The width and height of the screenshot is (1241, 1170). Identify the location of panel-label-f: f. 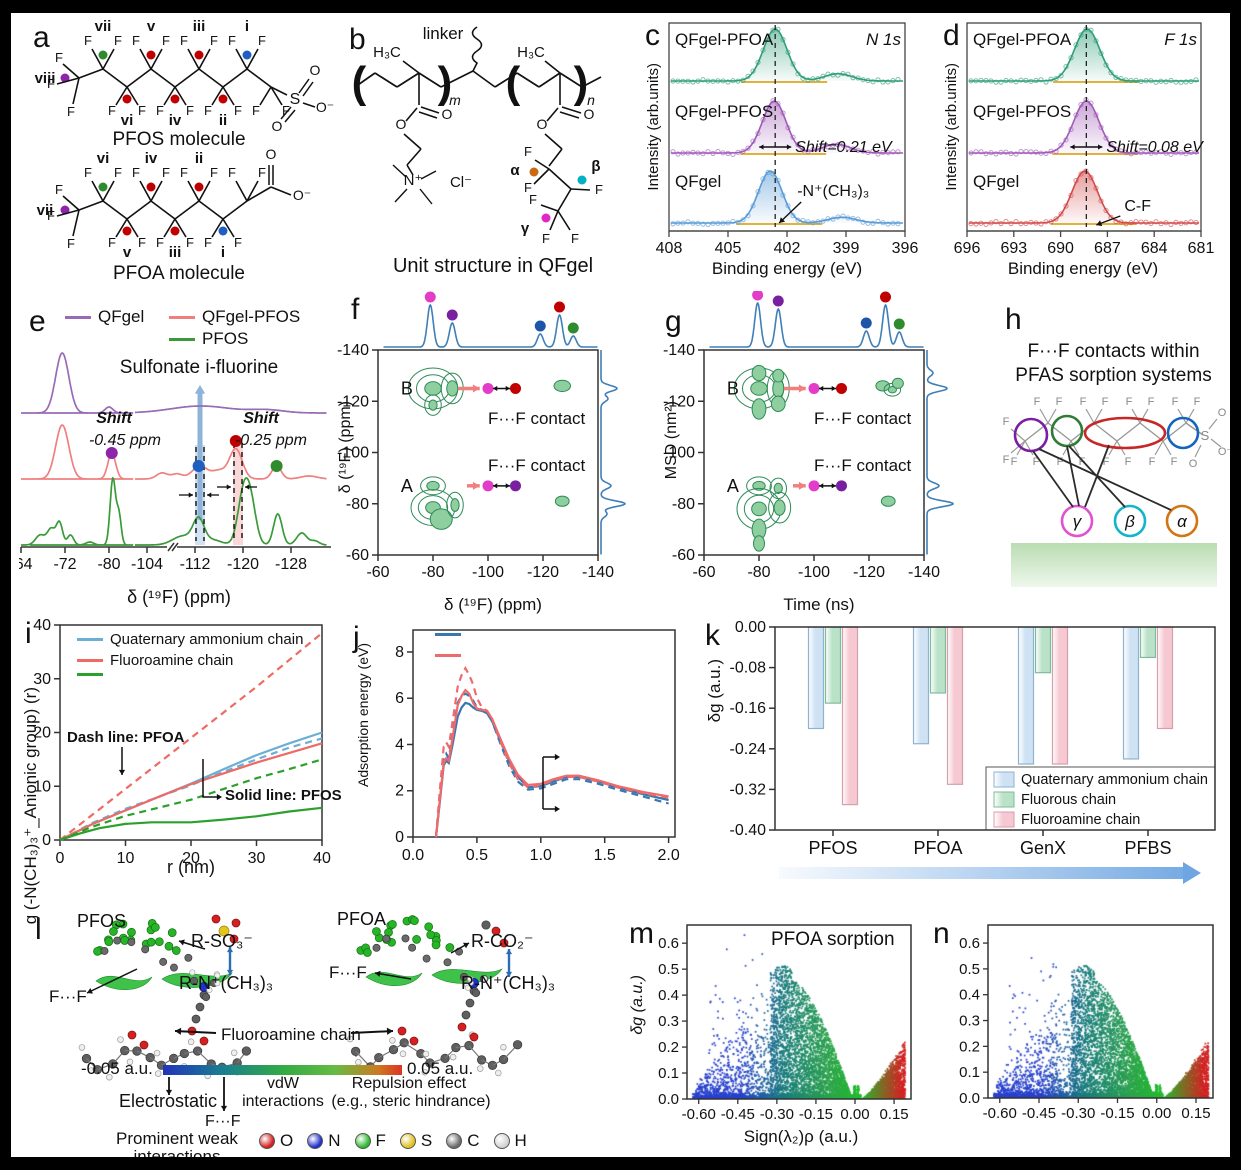
(355, 309).